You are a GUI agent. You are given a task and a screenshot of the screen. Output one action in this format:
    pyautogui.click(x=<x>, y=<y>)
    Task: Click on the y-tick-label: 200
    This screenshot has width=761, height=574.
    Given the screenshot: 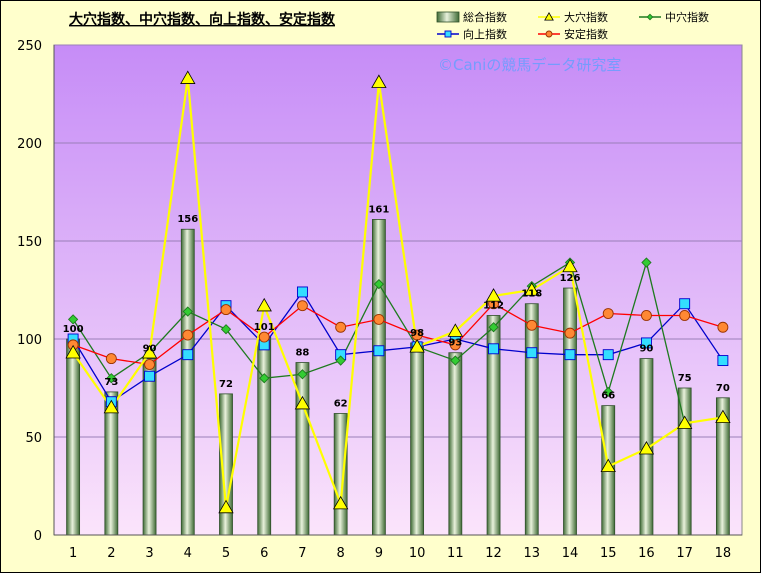 What is the action you would take?
    pyautogui.click(x=29, y=144)
    